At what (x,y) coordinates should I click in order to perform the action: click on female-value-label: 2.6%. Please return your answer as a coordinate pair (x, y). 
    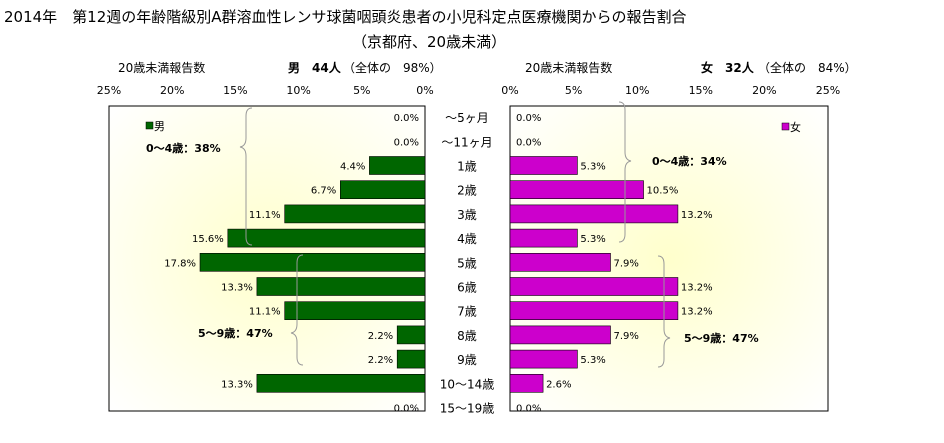
    Looking at the image, I should click on (558, 384).